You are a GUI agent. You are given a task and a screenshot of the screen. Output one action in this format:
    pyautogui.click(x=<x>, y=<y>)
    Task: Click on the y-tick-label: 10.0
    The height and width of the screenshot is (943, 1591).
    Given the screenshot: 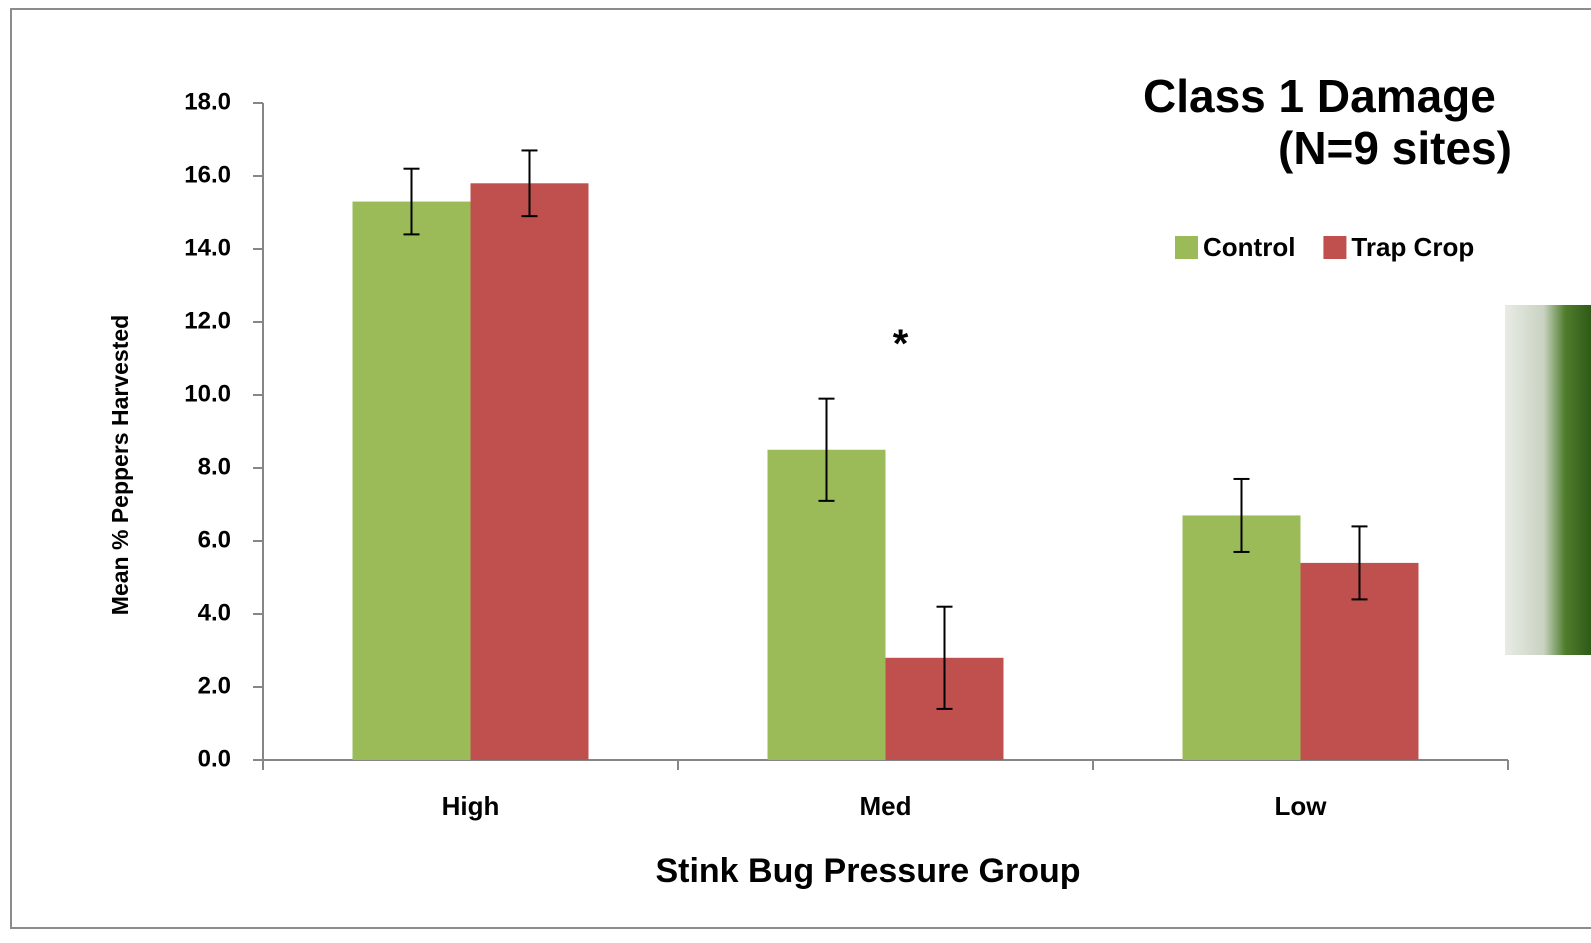 What is the action you would take?
    pyautogui.click(x=207, y=393)
    